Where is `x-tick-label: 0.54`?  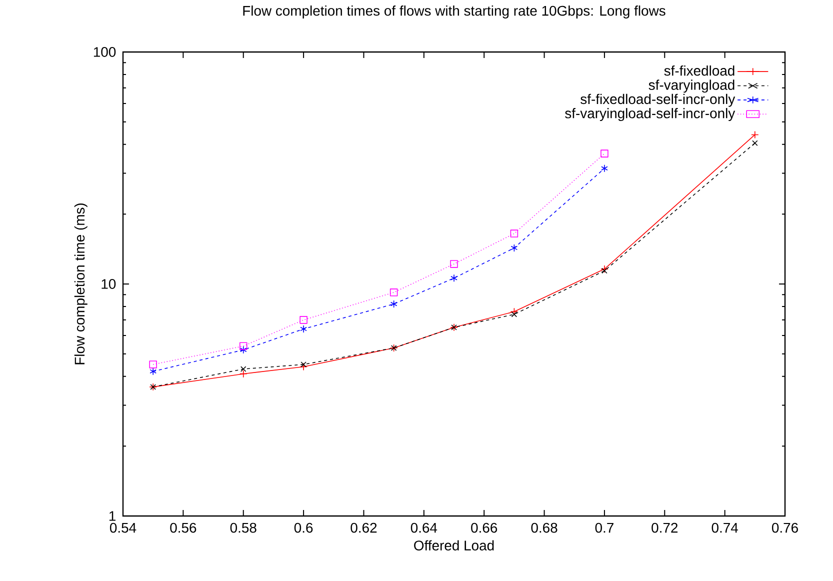
x-tick-label: 0.54 is located at coordinates (123, 527).